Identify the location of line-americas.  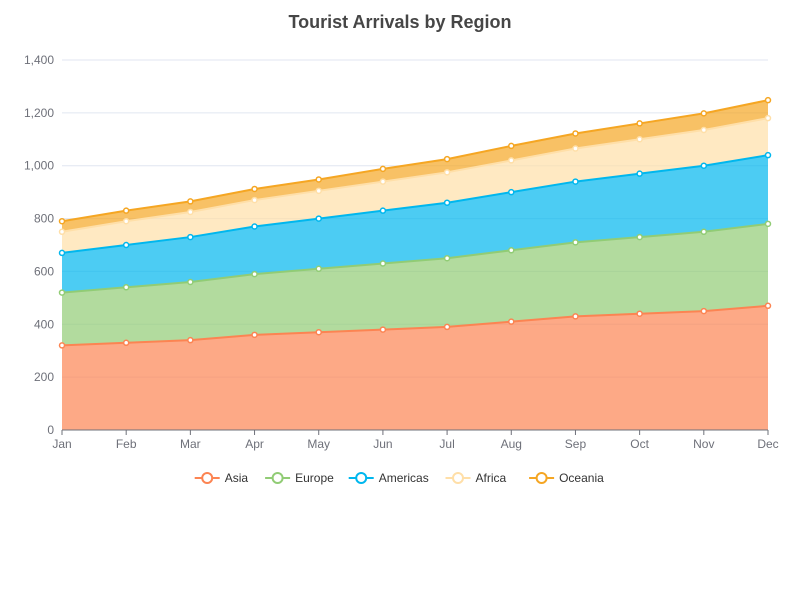
(415, 204).